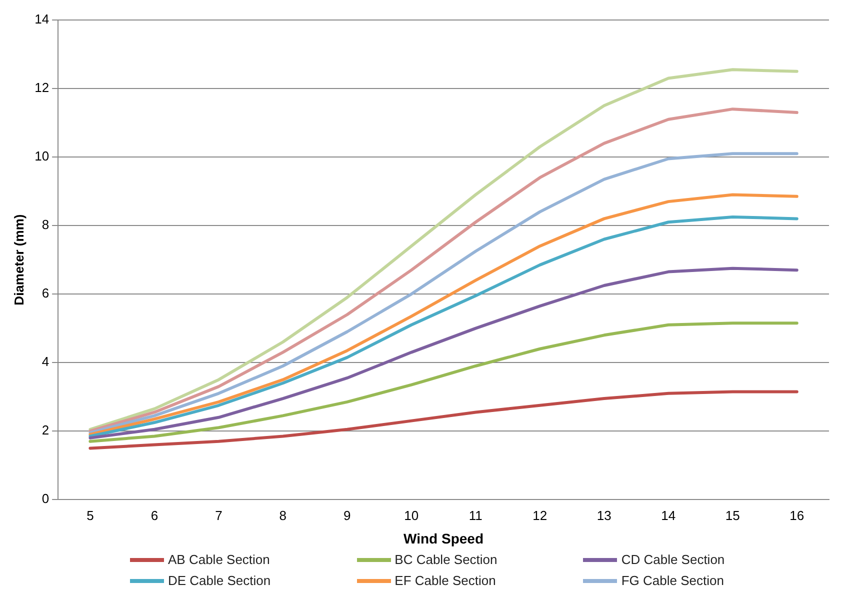 The image size is (843, 602). Describe the element at coordinates (445, 580) in the screenshot. I see `legend-label: EF Cable Section` at that location.